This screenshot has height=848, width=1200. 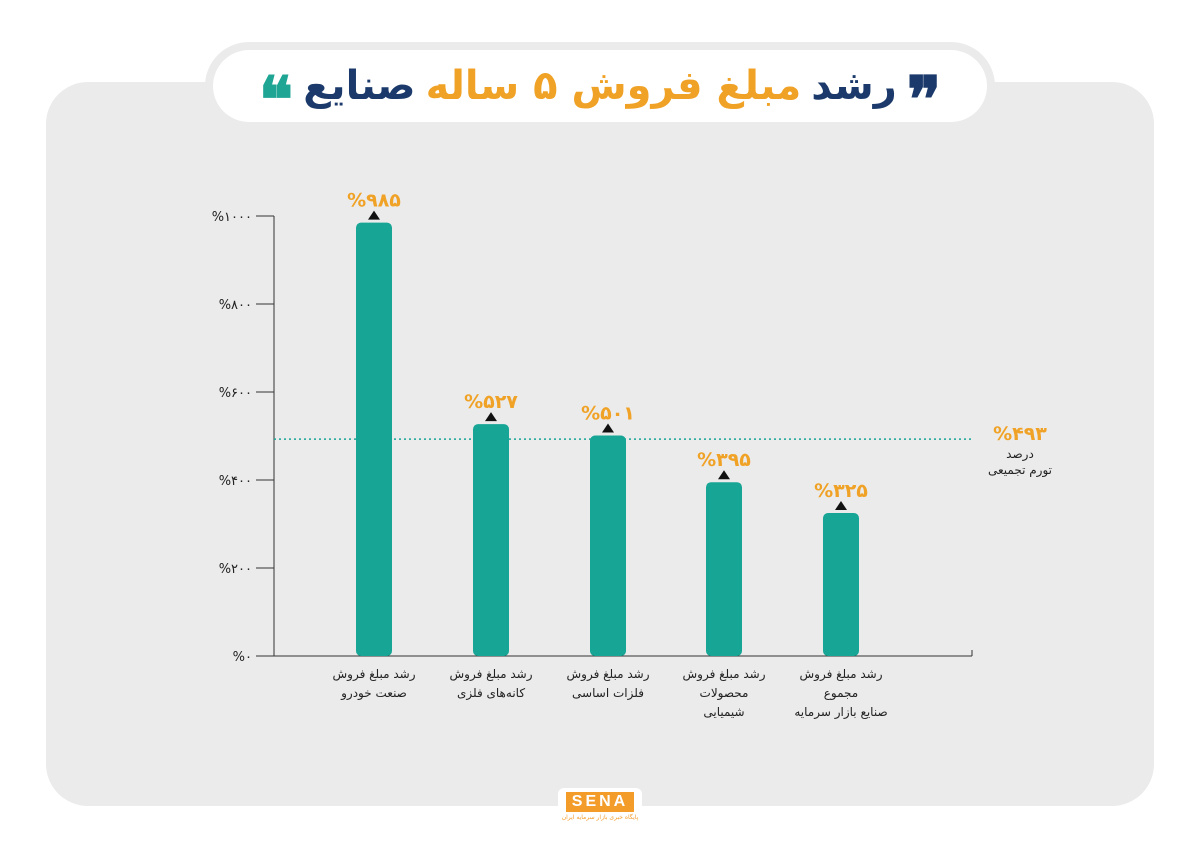 What do you see at coordinates (235, 569) in the screenshot?
I see `y-tick-label: %۲۰۰` at bounding box center [235, 569].